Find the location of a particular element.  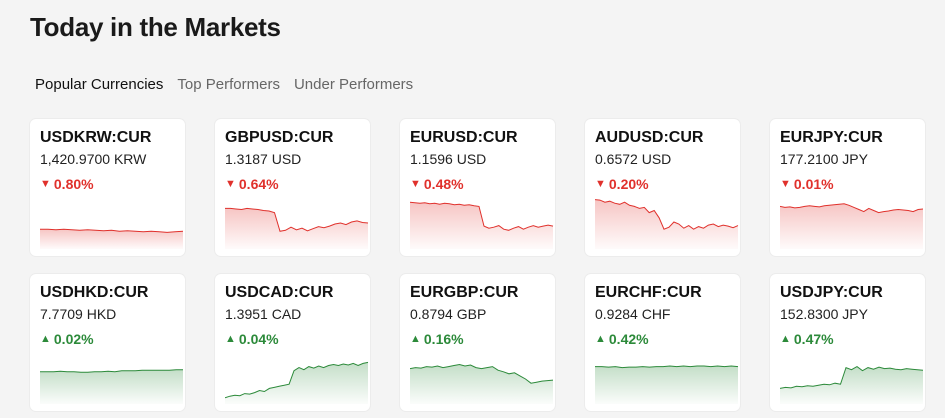

currency-card-audusd: AUDUSD:CUR 0.6572 USD ▼ 0.20% is located at coordinates (662, 187).